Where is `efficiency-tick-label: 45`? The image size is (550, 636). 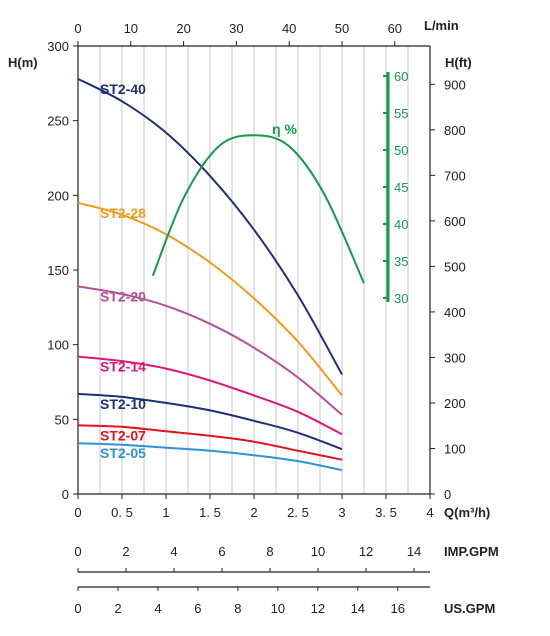
efficiency-tick-label: 45 is located at coordinates (401, 187).